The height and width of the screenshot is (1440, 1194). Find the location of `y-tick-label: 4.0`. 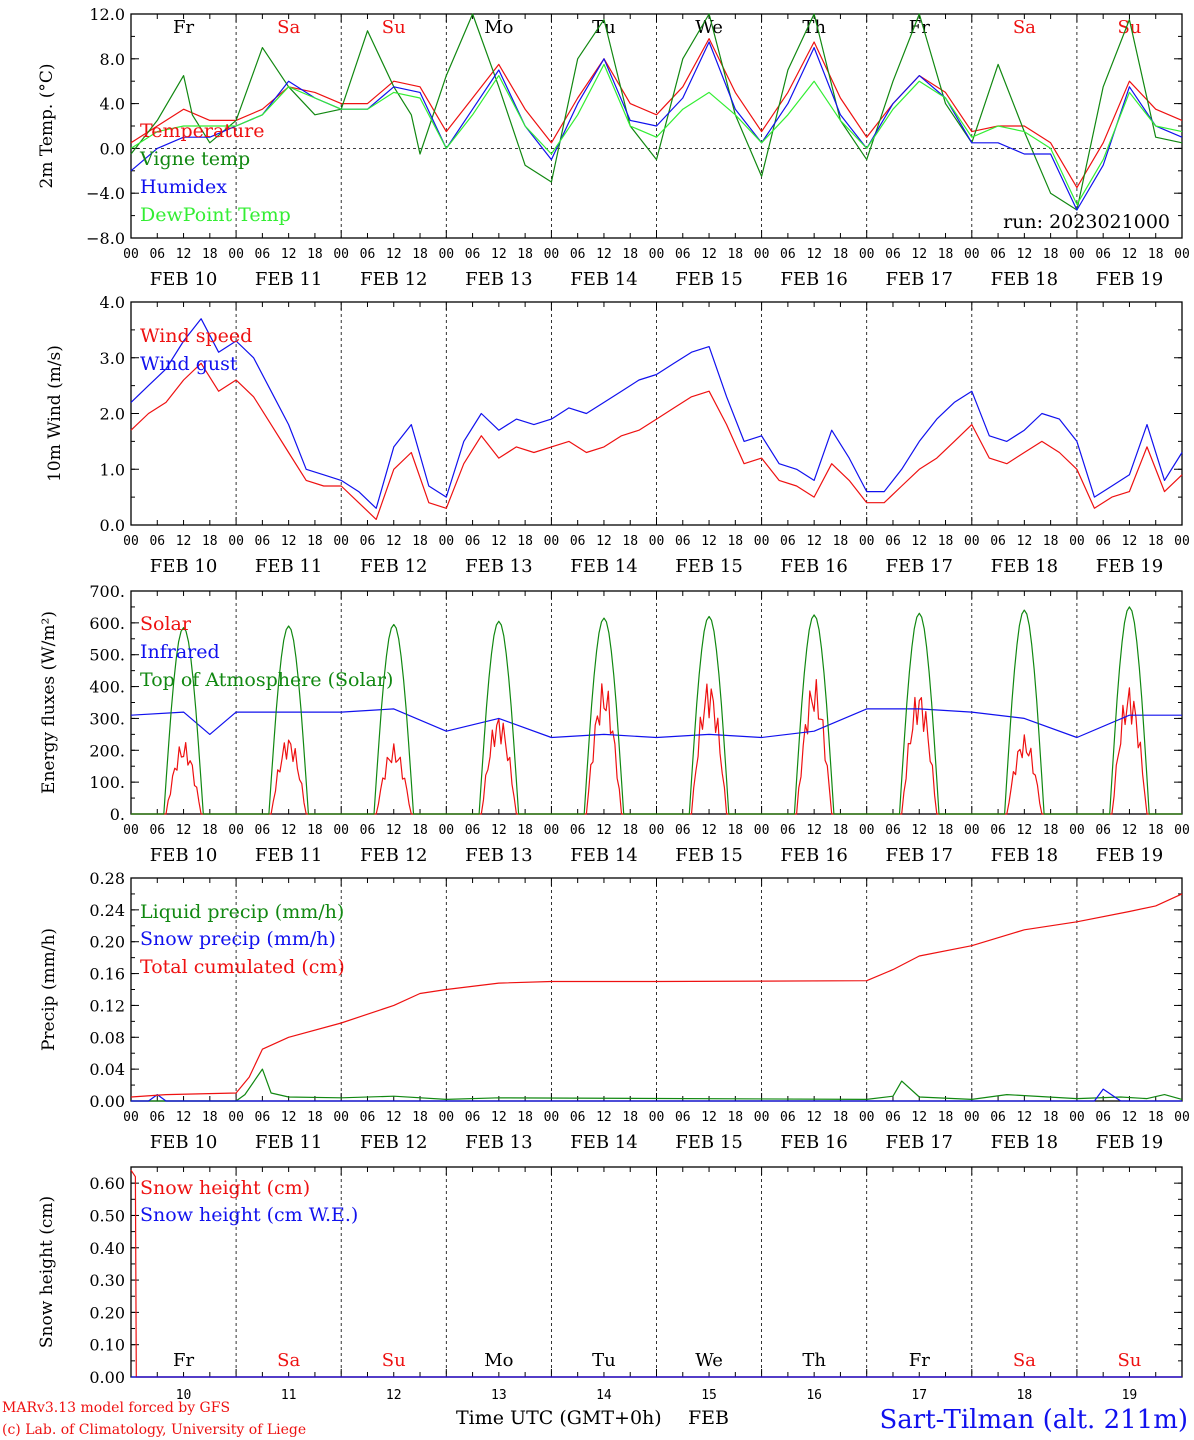

y-tick-label: 4.0 is located at coordinates (112, 104).